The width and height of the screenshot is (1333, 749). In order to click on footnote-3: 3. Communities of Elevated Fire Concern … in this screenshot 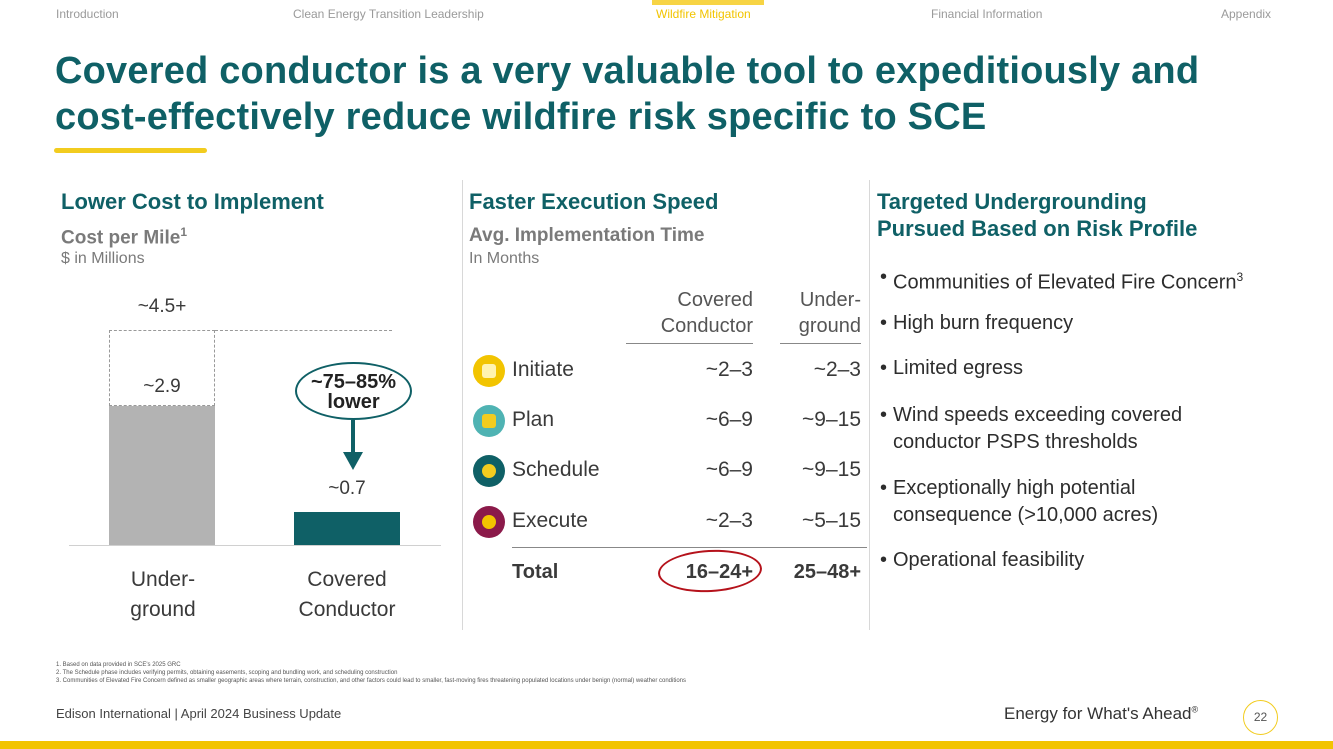, I will do `click(371, 681)`.